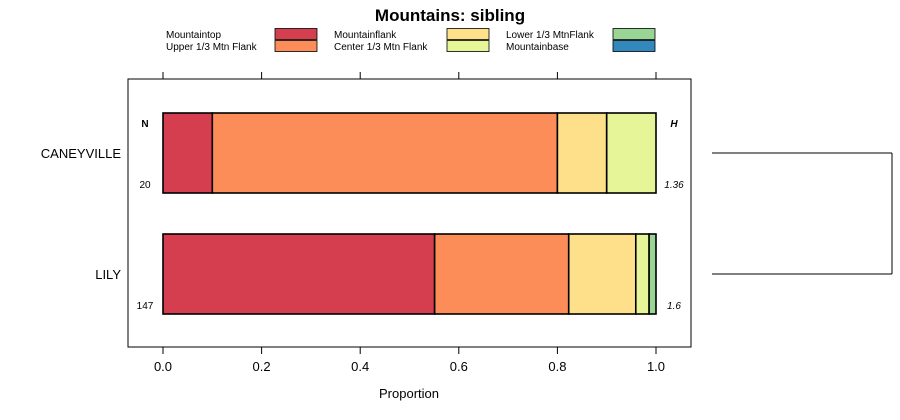 This screenshot has height=420, width=900. Describe the element at coordinates (365, 35) in the screenshot. I see `legend-label: Mountainflank` at that location.